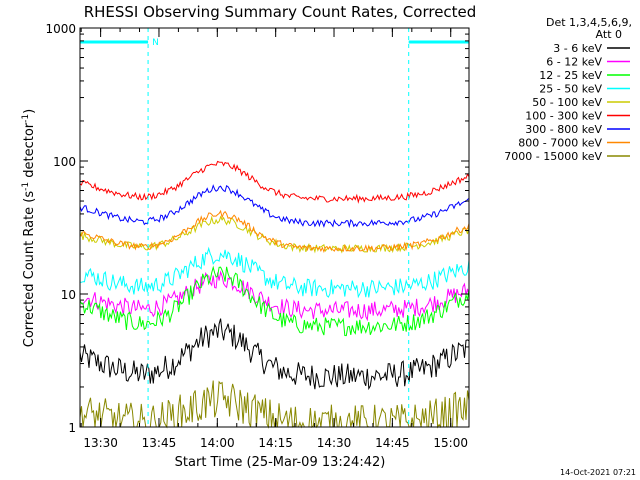 The height and width of the screenshot is (480, 640). I want to click on legend-label-7: 300 - 800 keV, so click(563, 129).